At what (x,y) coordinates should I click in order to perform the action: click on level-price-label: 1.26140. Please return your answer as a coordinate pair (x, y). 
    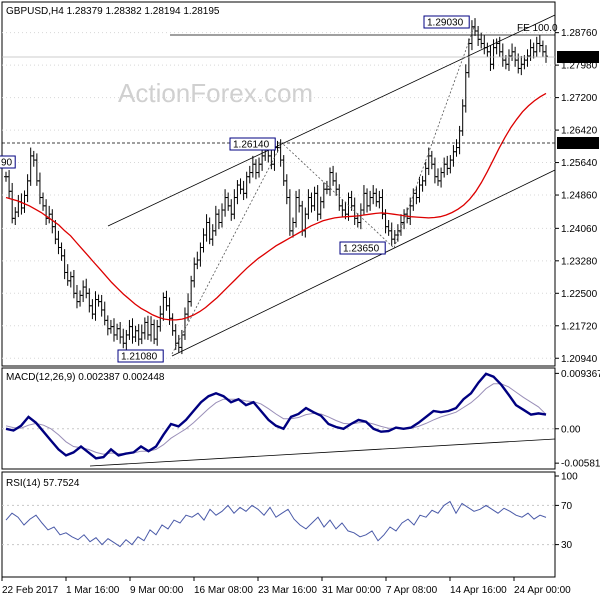
    Looking at the image, I should click on (577, 144).